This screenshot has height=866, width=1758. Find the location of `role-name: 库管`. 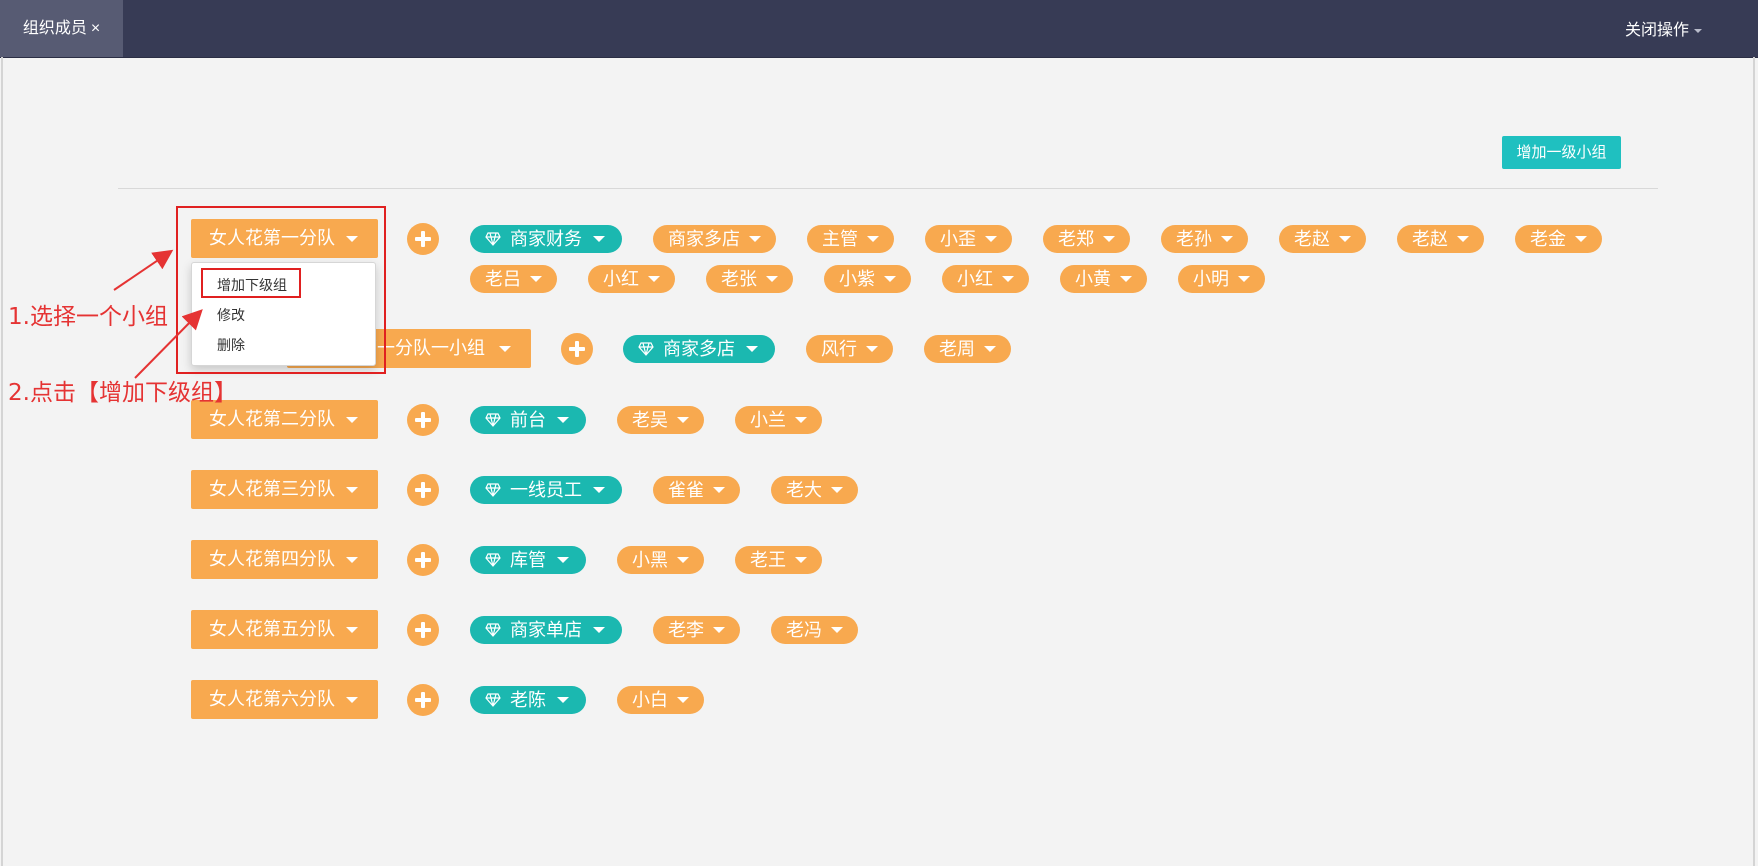

role-name: 库管 is located at coordinates (528, 560).